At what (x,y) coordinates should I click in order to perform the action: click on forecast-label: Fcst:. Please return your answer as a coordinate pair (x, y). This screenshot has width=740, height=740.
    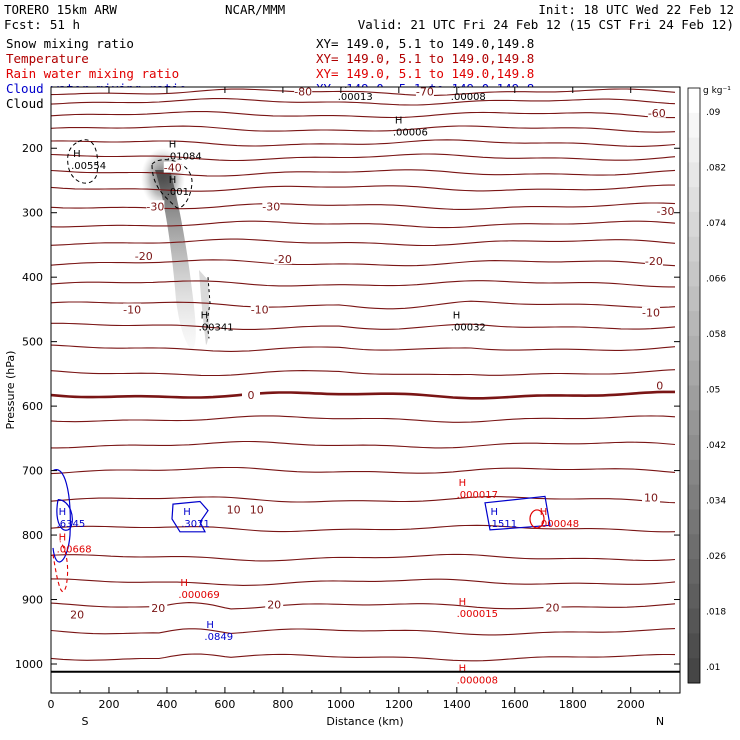
    Looking at the image, I should click on (23, 24).